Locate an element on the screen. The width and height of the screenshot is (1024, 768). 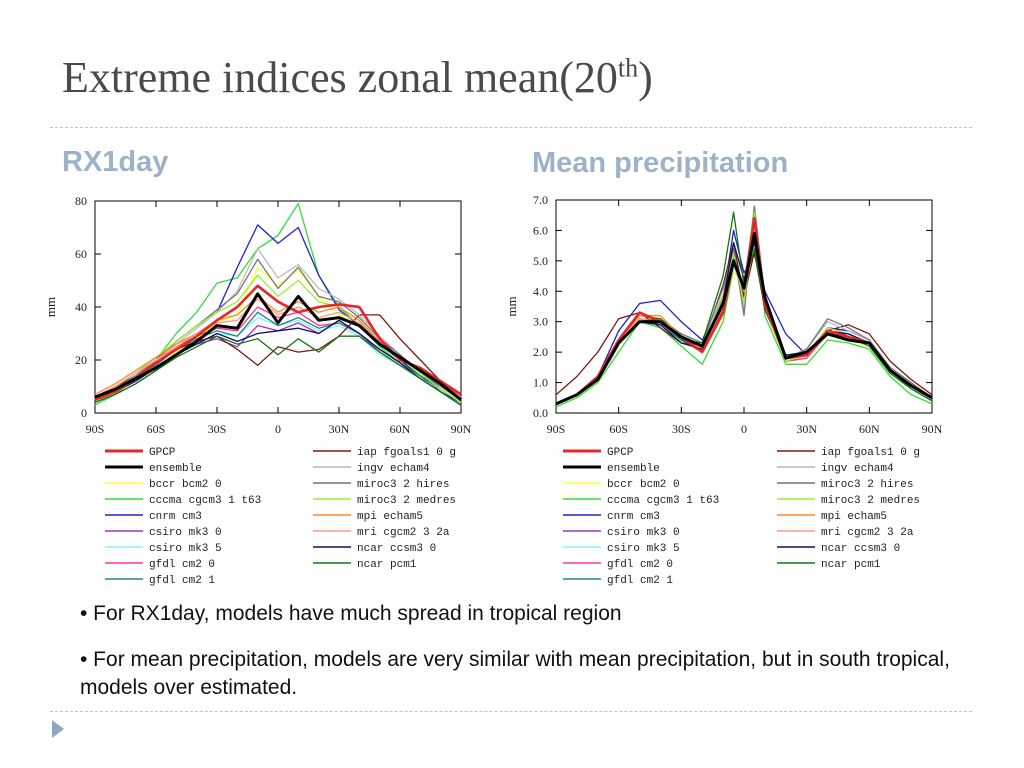
y-tick-label: 60 is located at coordinates (81, 254).